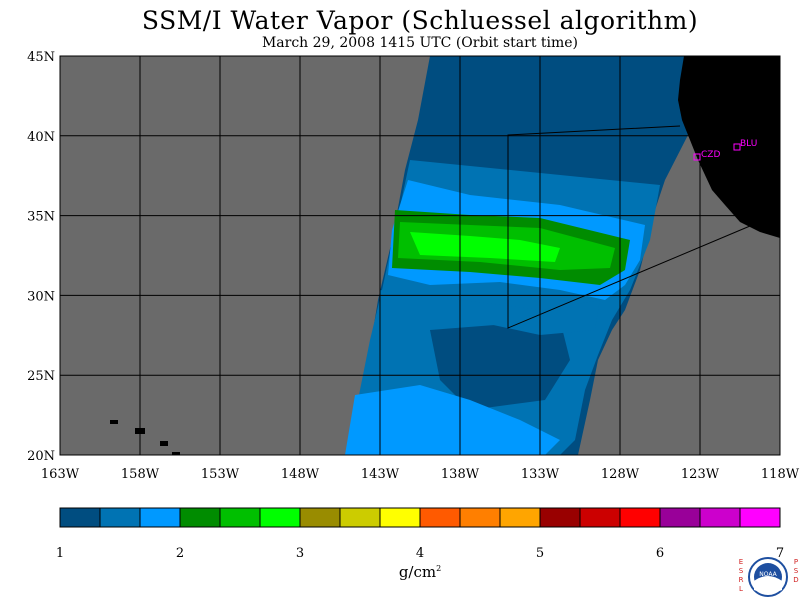  I want to click on colorbar-tick-labels: 1 2 3 4 5 6 7, so click(420, 553).